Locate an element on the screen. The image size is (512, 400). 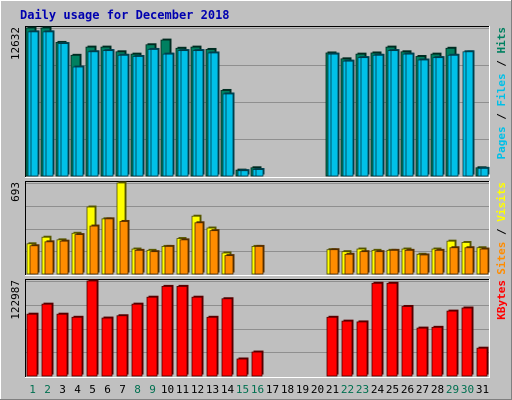
day-label: 29 is located at coordinates (452, 389).